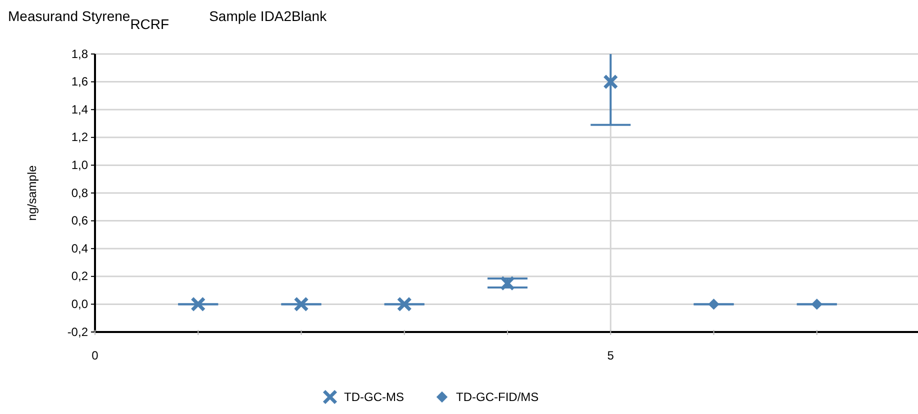  Describe the element at coordinates (79, 53) in the screenshot. I see `y-tick-label: 1,8` at that location.